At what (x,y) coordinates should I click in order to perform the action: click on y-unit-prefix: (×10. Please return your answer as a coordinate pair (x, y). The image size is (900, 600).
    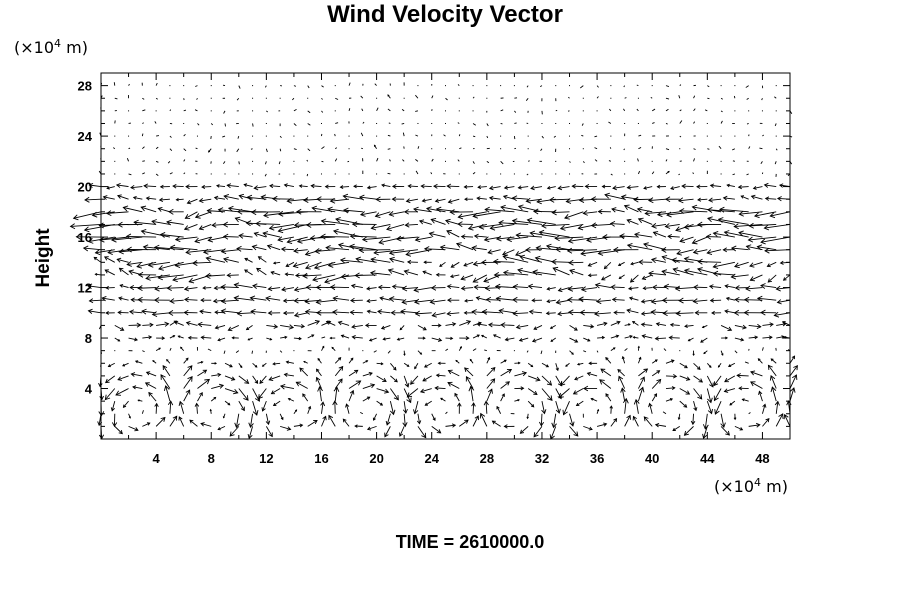
    Looking at the image, I should click on (34, 47).